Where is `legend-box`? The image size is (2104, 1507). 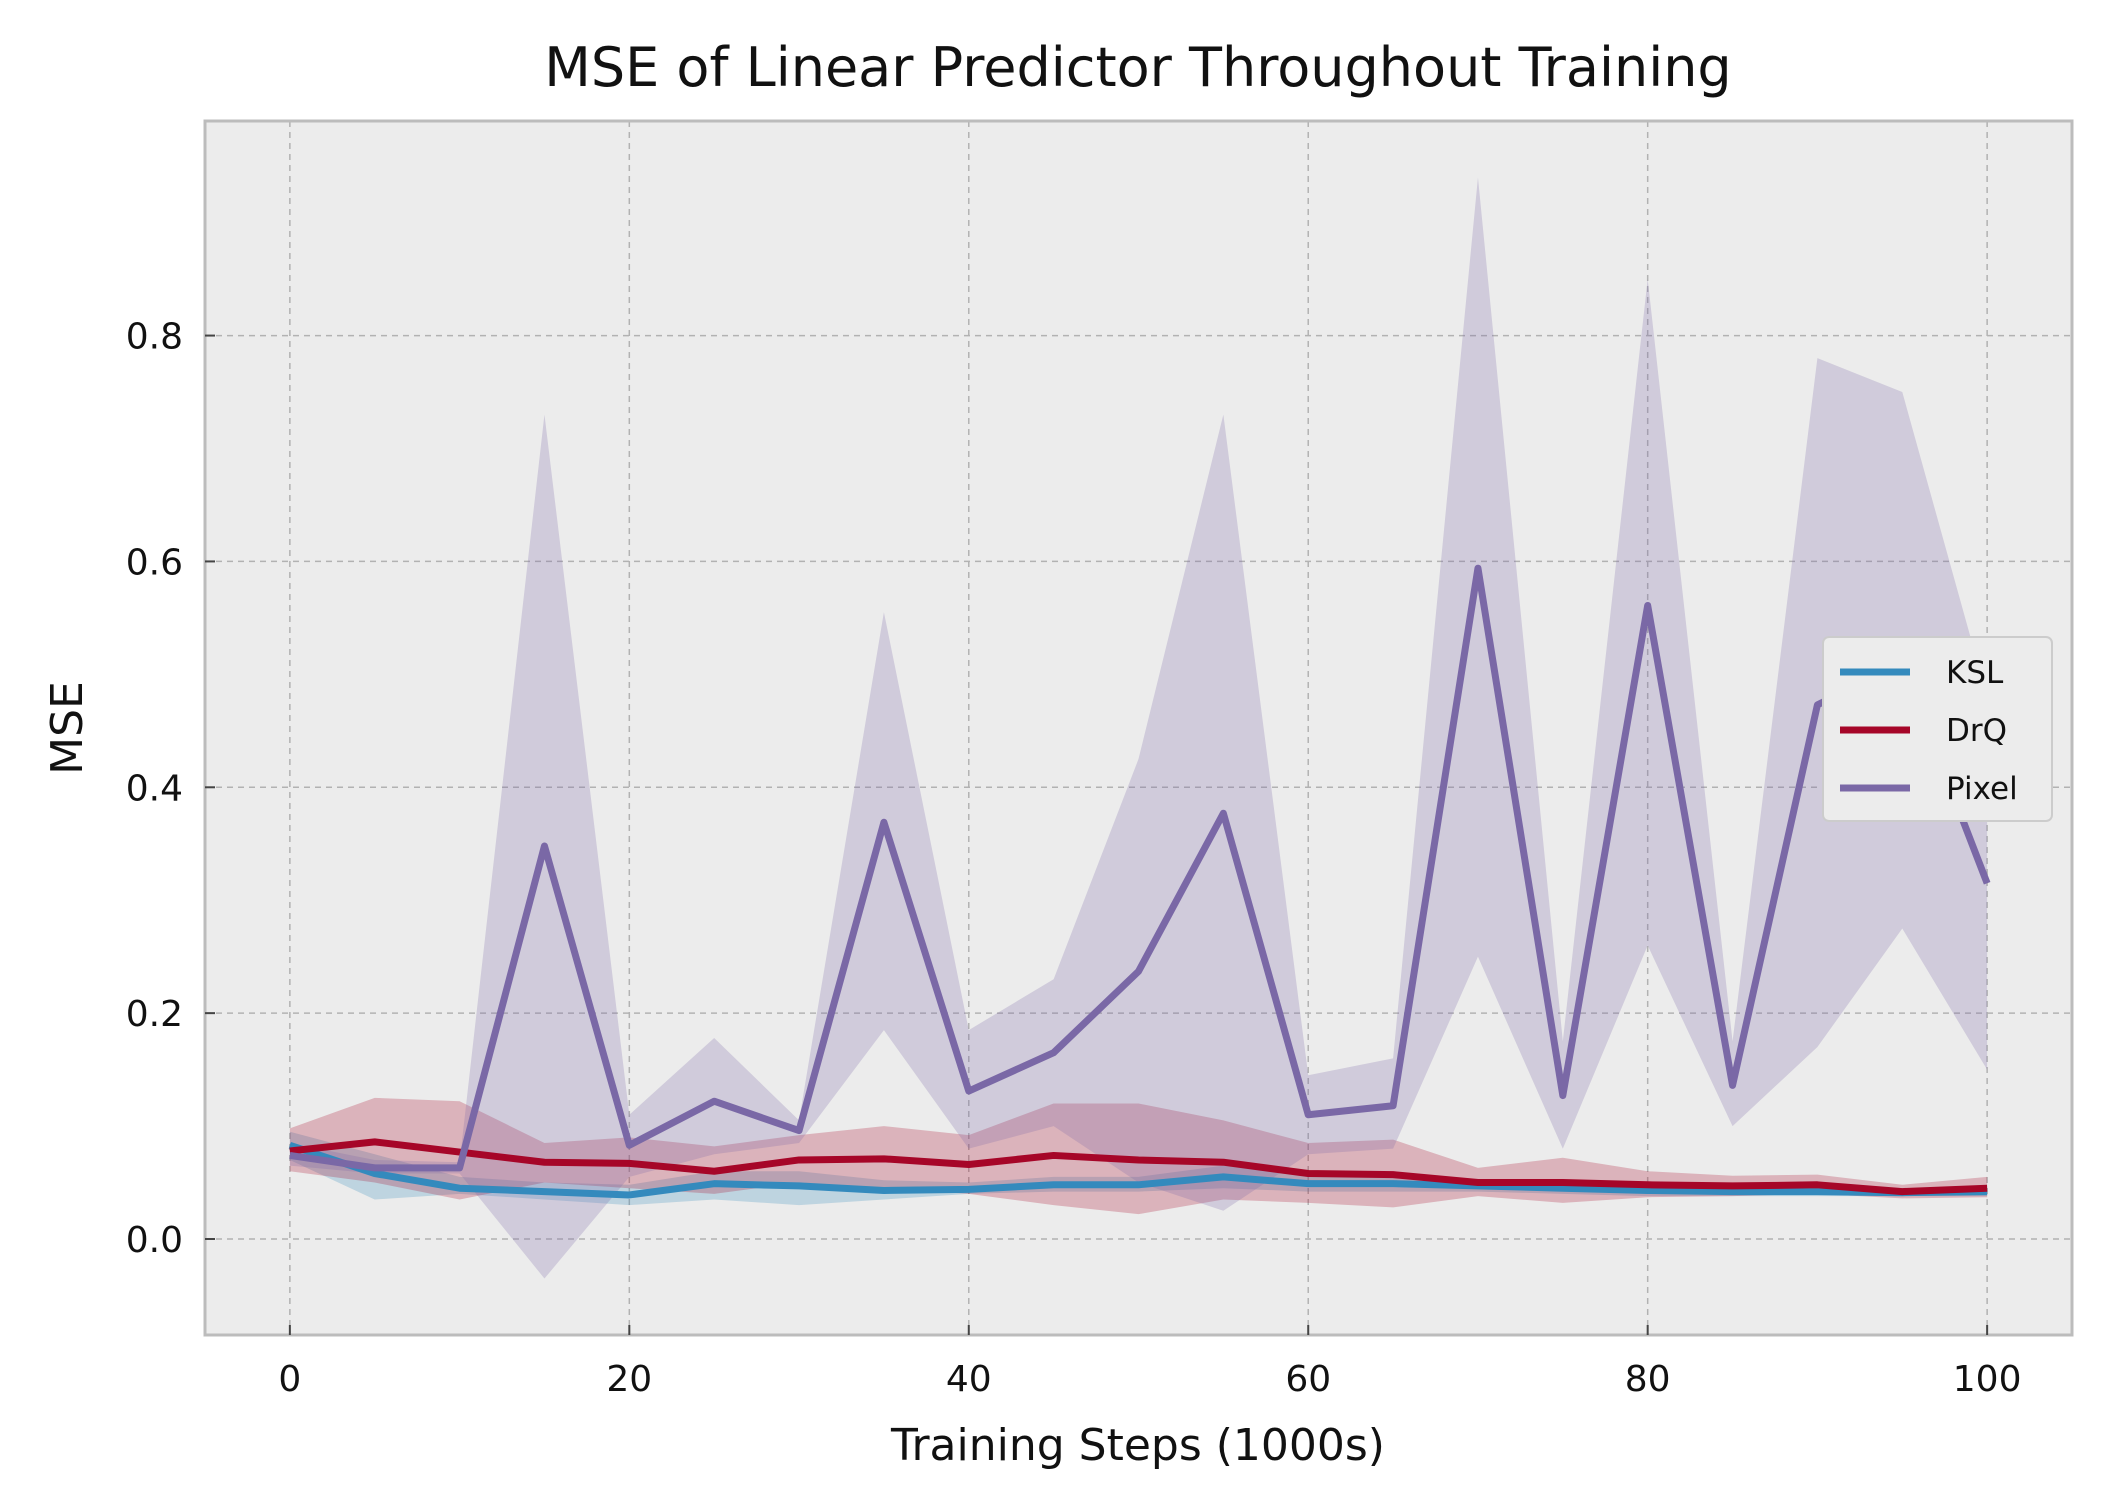 legend-box is located at coordinates (1937, 729).